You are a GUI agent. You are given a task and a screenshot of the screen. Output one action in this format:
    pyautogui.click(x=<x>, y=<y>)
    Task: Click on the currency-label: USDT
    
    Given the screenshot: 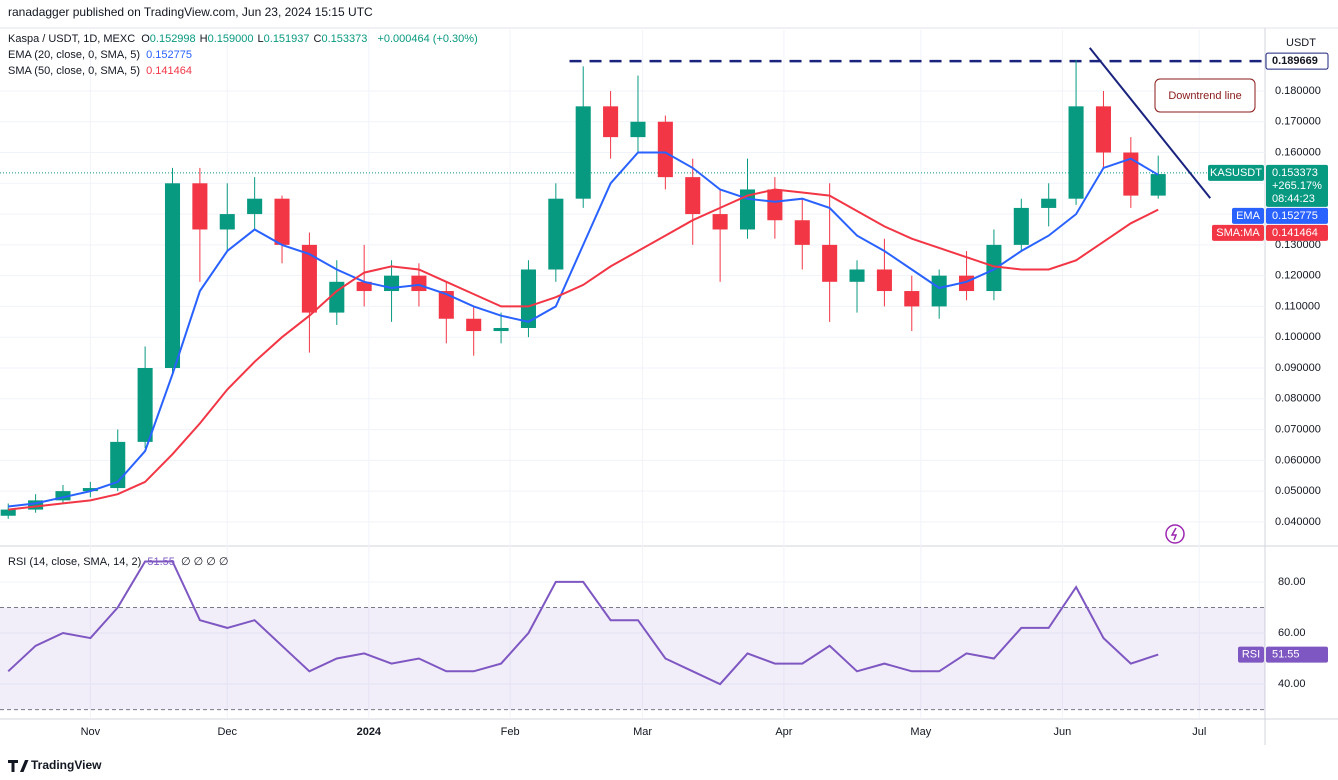 What is the action you would take?
    pyautogui.click(x=1301, y=43)
    